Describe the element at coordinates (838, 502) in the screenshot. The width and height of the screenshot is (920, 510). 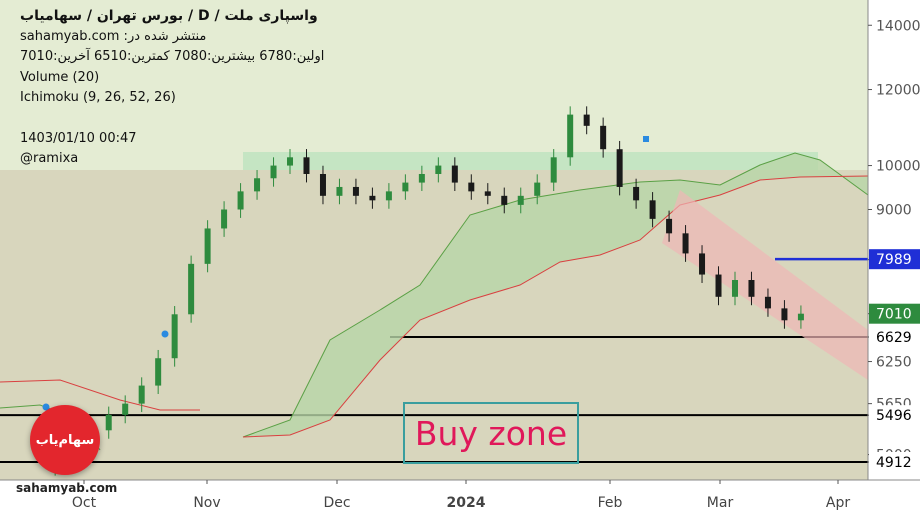
I see `x-tick-label: Apr` at that location.